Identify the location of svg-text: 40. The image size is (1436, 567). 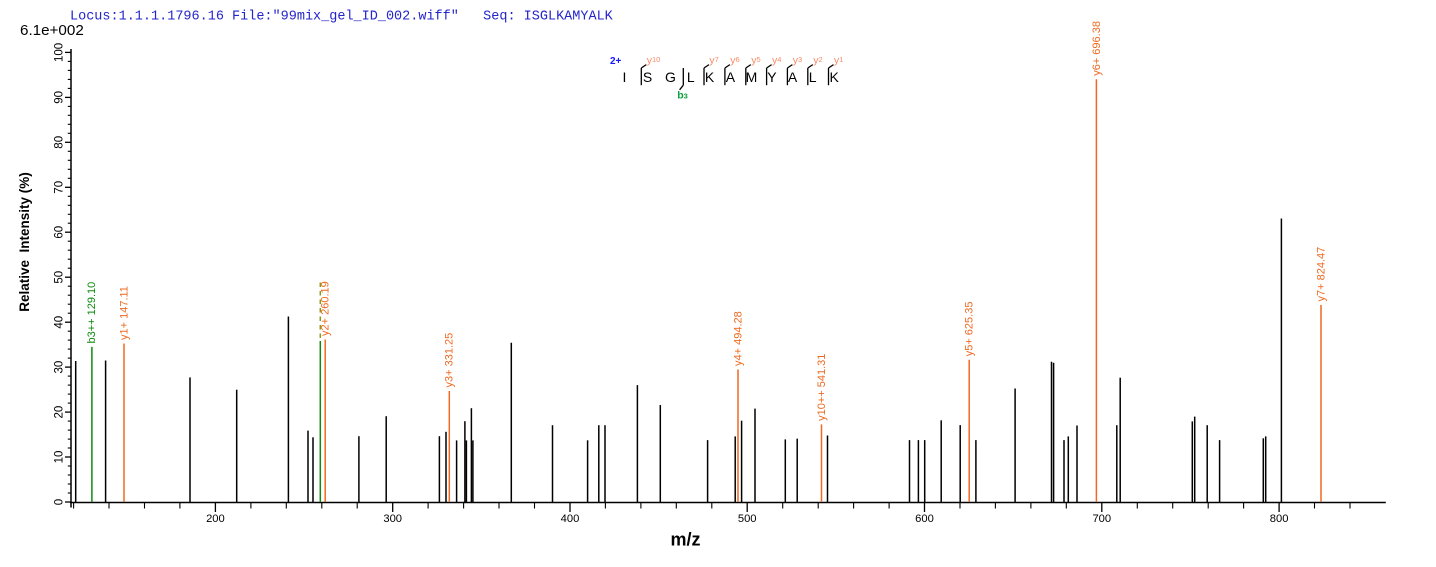
(60, 322).